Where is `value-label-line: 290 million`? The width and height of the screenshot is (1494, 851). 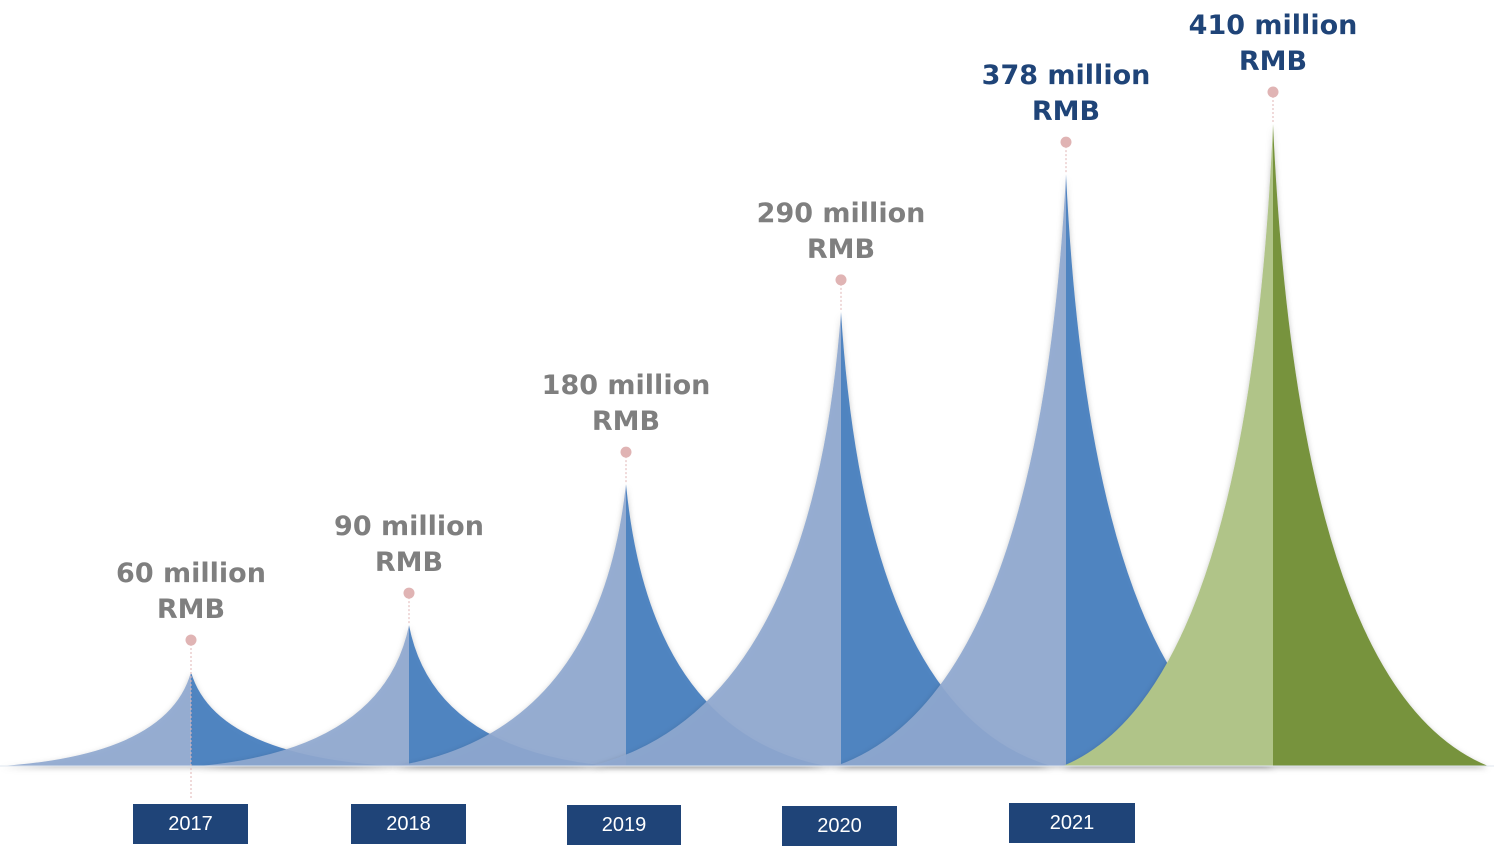
value-label-line: 290 million is located at coordinates (841, 213).